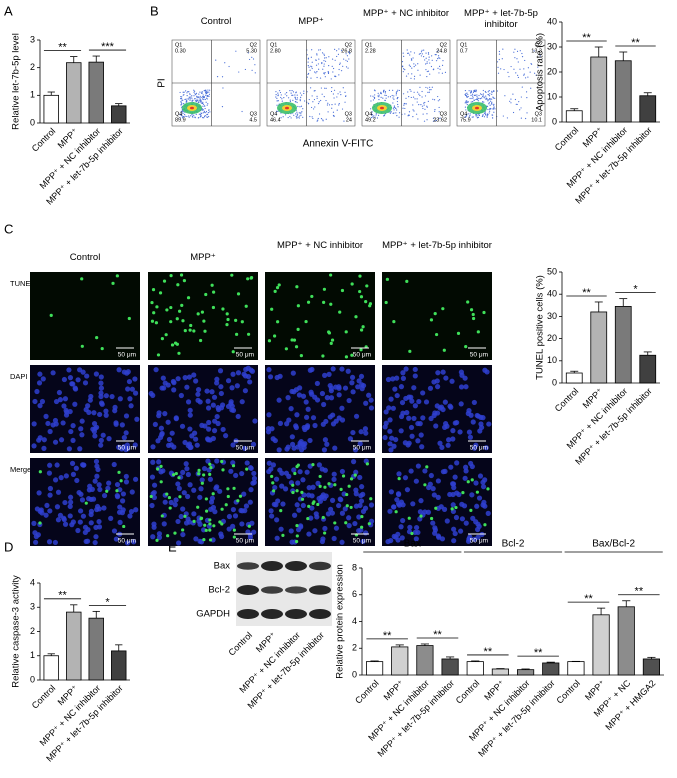 This screenshot has width=677, height=778. I want to click on image-row-label: TUNEL, so click(22, 283).